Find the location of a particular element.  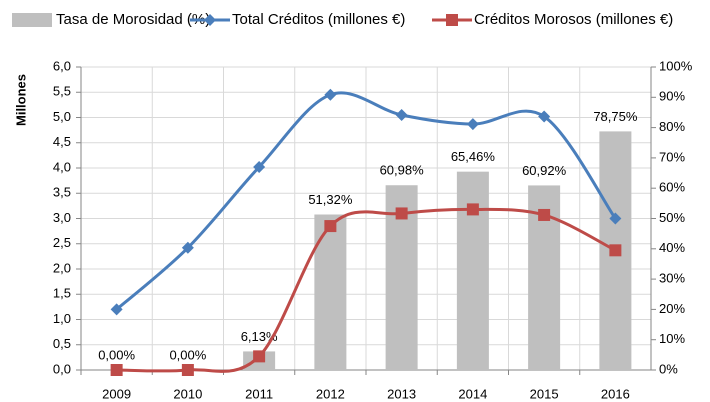

y-tick-label: 5,0 is located at coordinates (62, 116).